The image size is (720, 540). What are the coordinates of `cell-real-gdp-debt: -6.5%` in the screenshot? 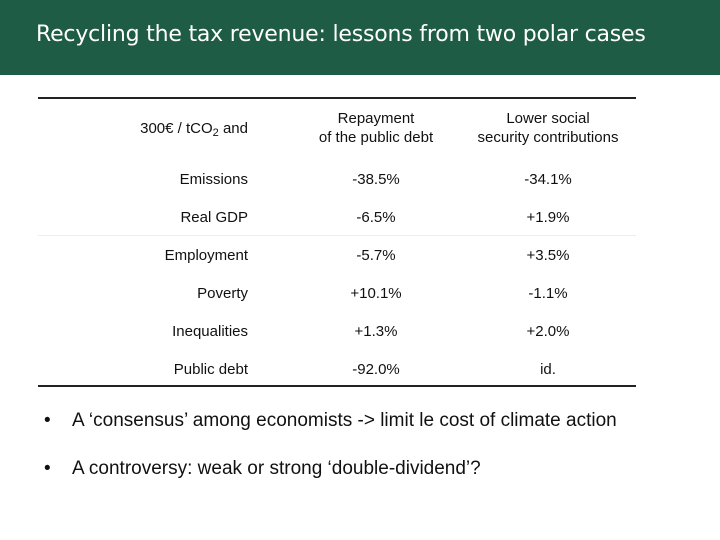 It's located at (376, 217).